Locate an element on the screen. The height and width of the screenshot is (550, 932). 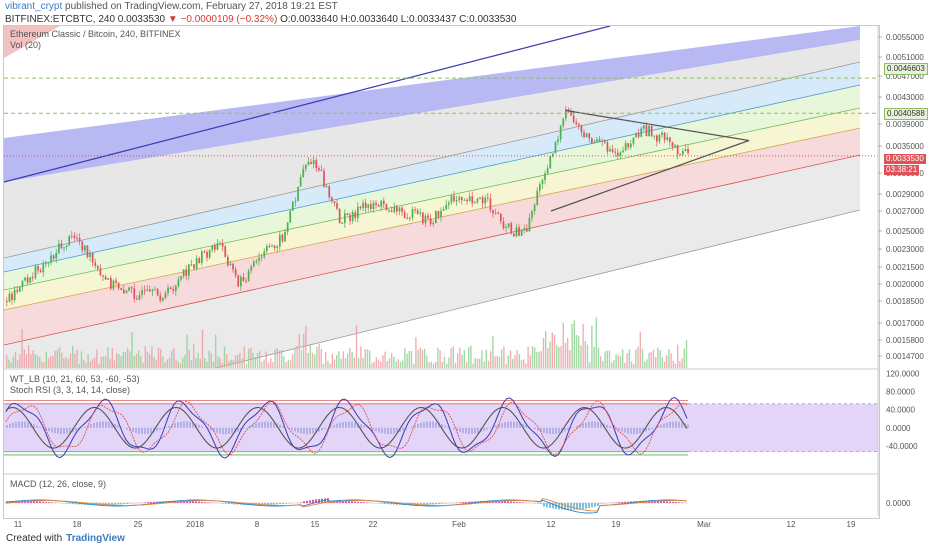
price-tick-label: 0.0021500 is located at coordinates (905, 267).